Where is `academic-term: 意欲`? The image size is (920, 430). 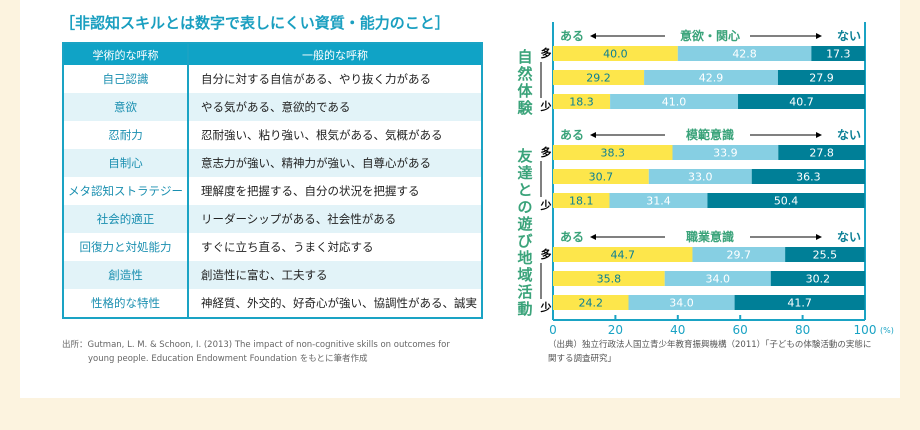
academic-term: 意欲 is located at coordinates (126, 107).